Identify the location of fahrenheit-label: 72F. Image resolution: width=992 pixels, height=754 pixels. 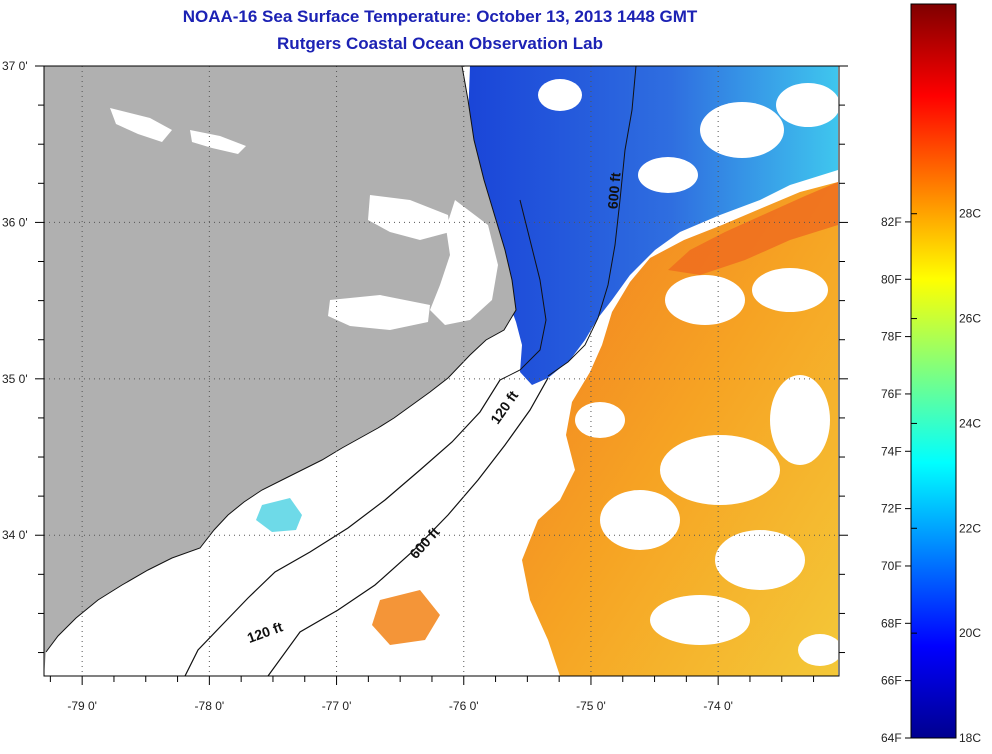
(891, 509).